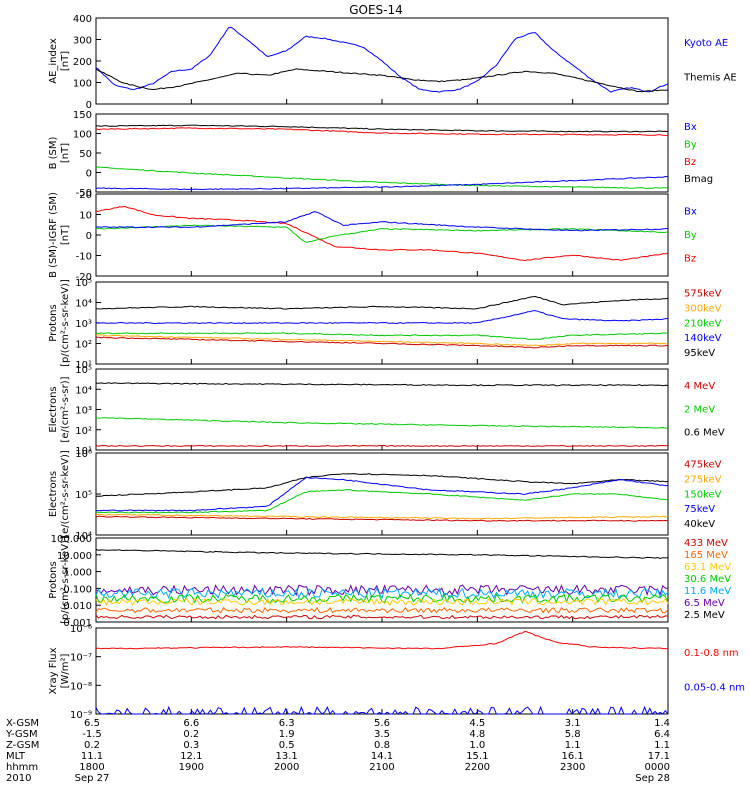 The height and width of the screenshot is (800, 750). I want to click on footer-value: 1.4, so click(662, 723).